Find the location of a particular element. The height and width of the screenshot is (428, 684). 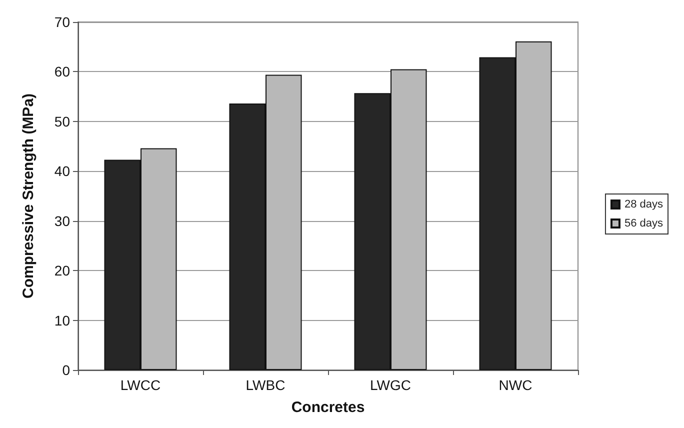

y-tick-label: 50 is located at coordinates (62, 121).